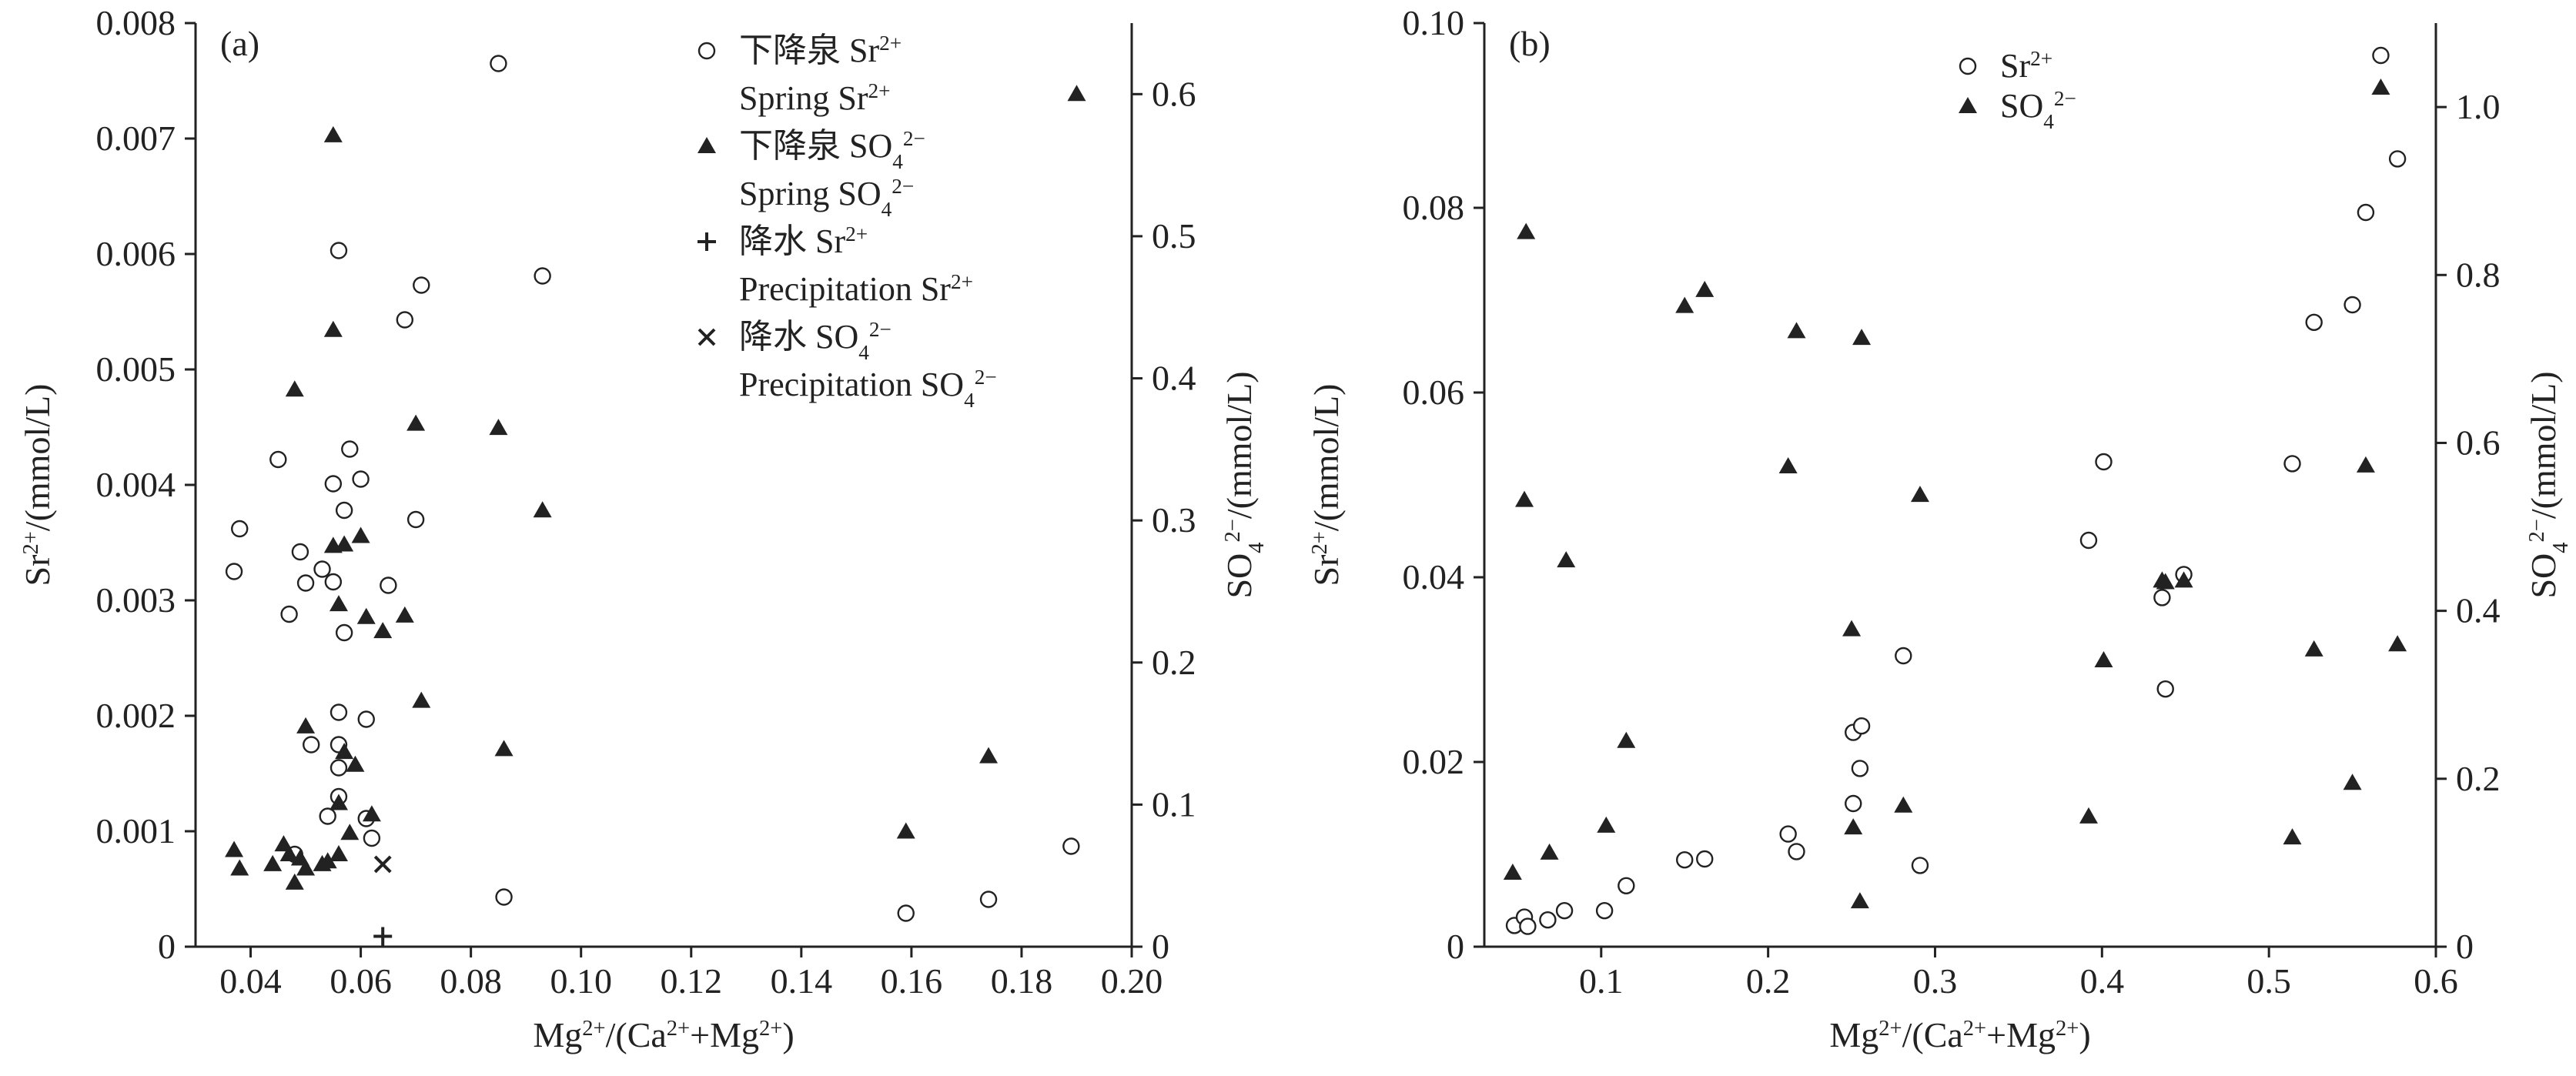 This screenshot has height=1076, width=2576. Describe the element at coordinates (1160, 946) in the screenshot. I see `y-right-tick-label: 0` at that location.